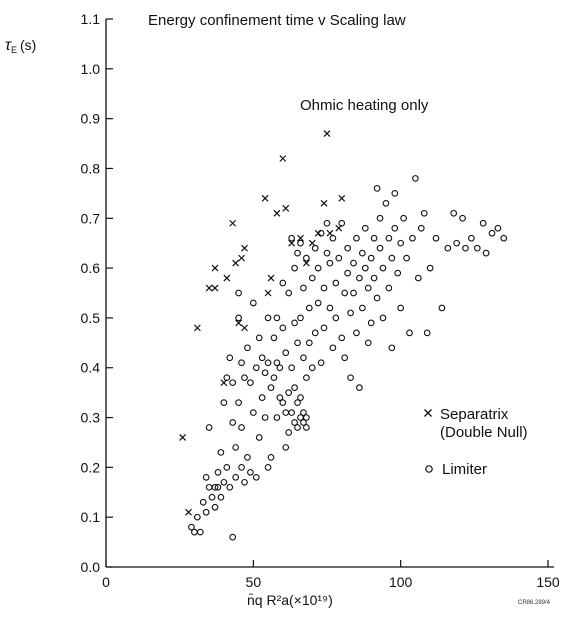  What do you see at coordinates (254, 582) in the screenshot?
I see `x-tick-label: 50` at bounding box center [254, 582].